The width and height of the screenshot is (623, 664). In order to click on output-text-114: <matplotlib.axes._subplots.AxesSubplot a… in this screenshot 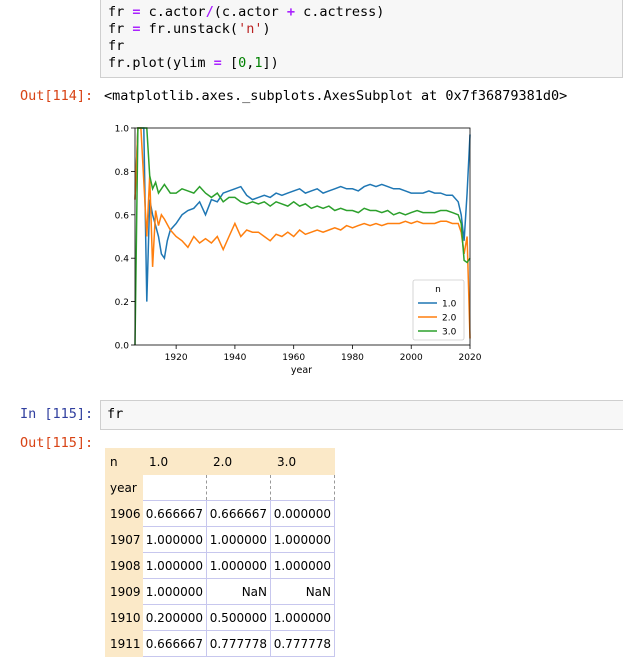, I will do `click(336, 96)`.